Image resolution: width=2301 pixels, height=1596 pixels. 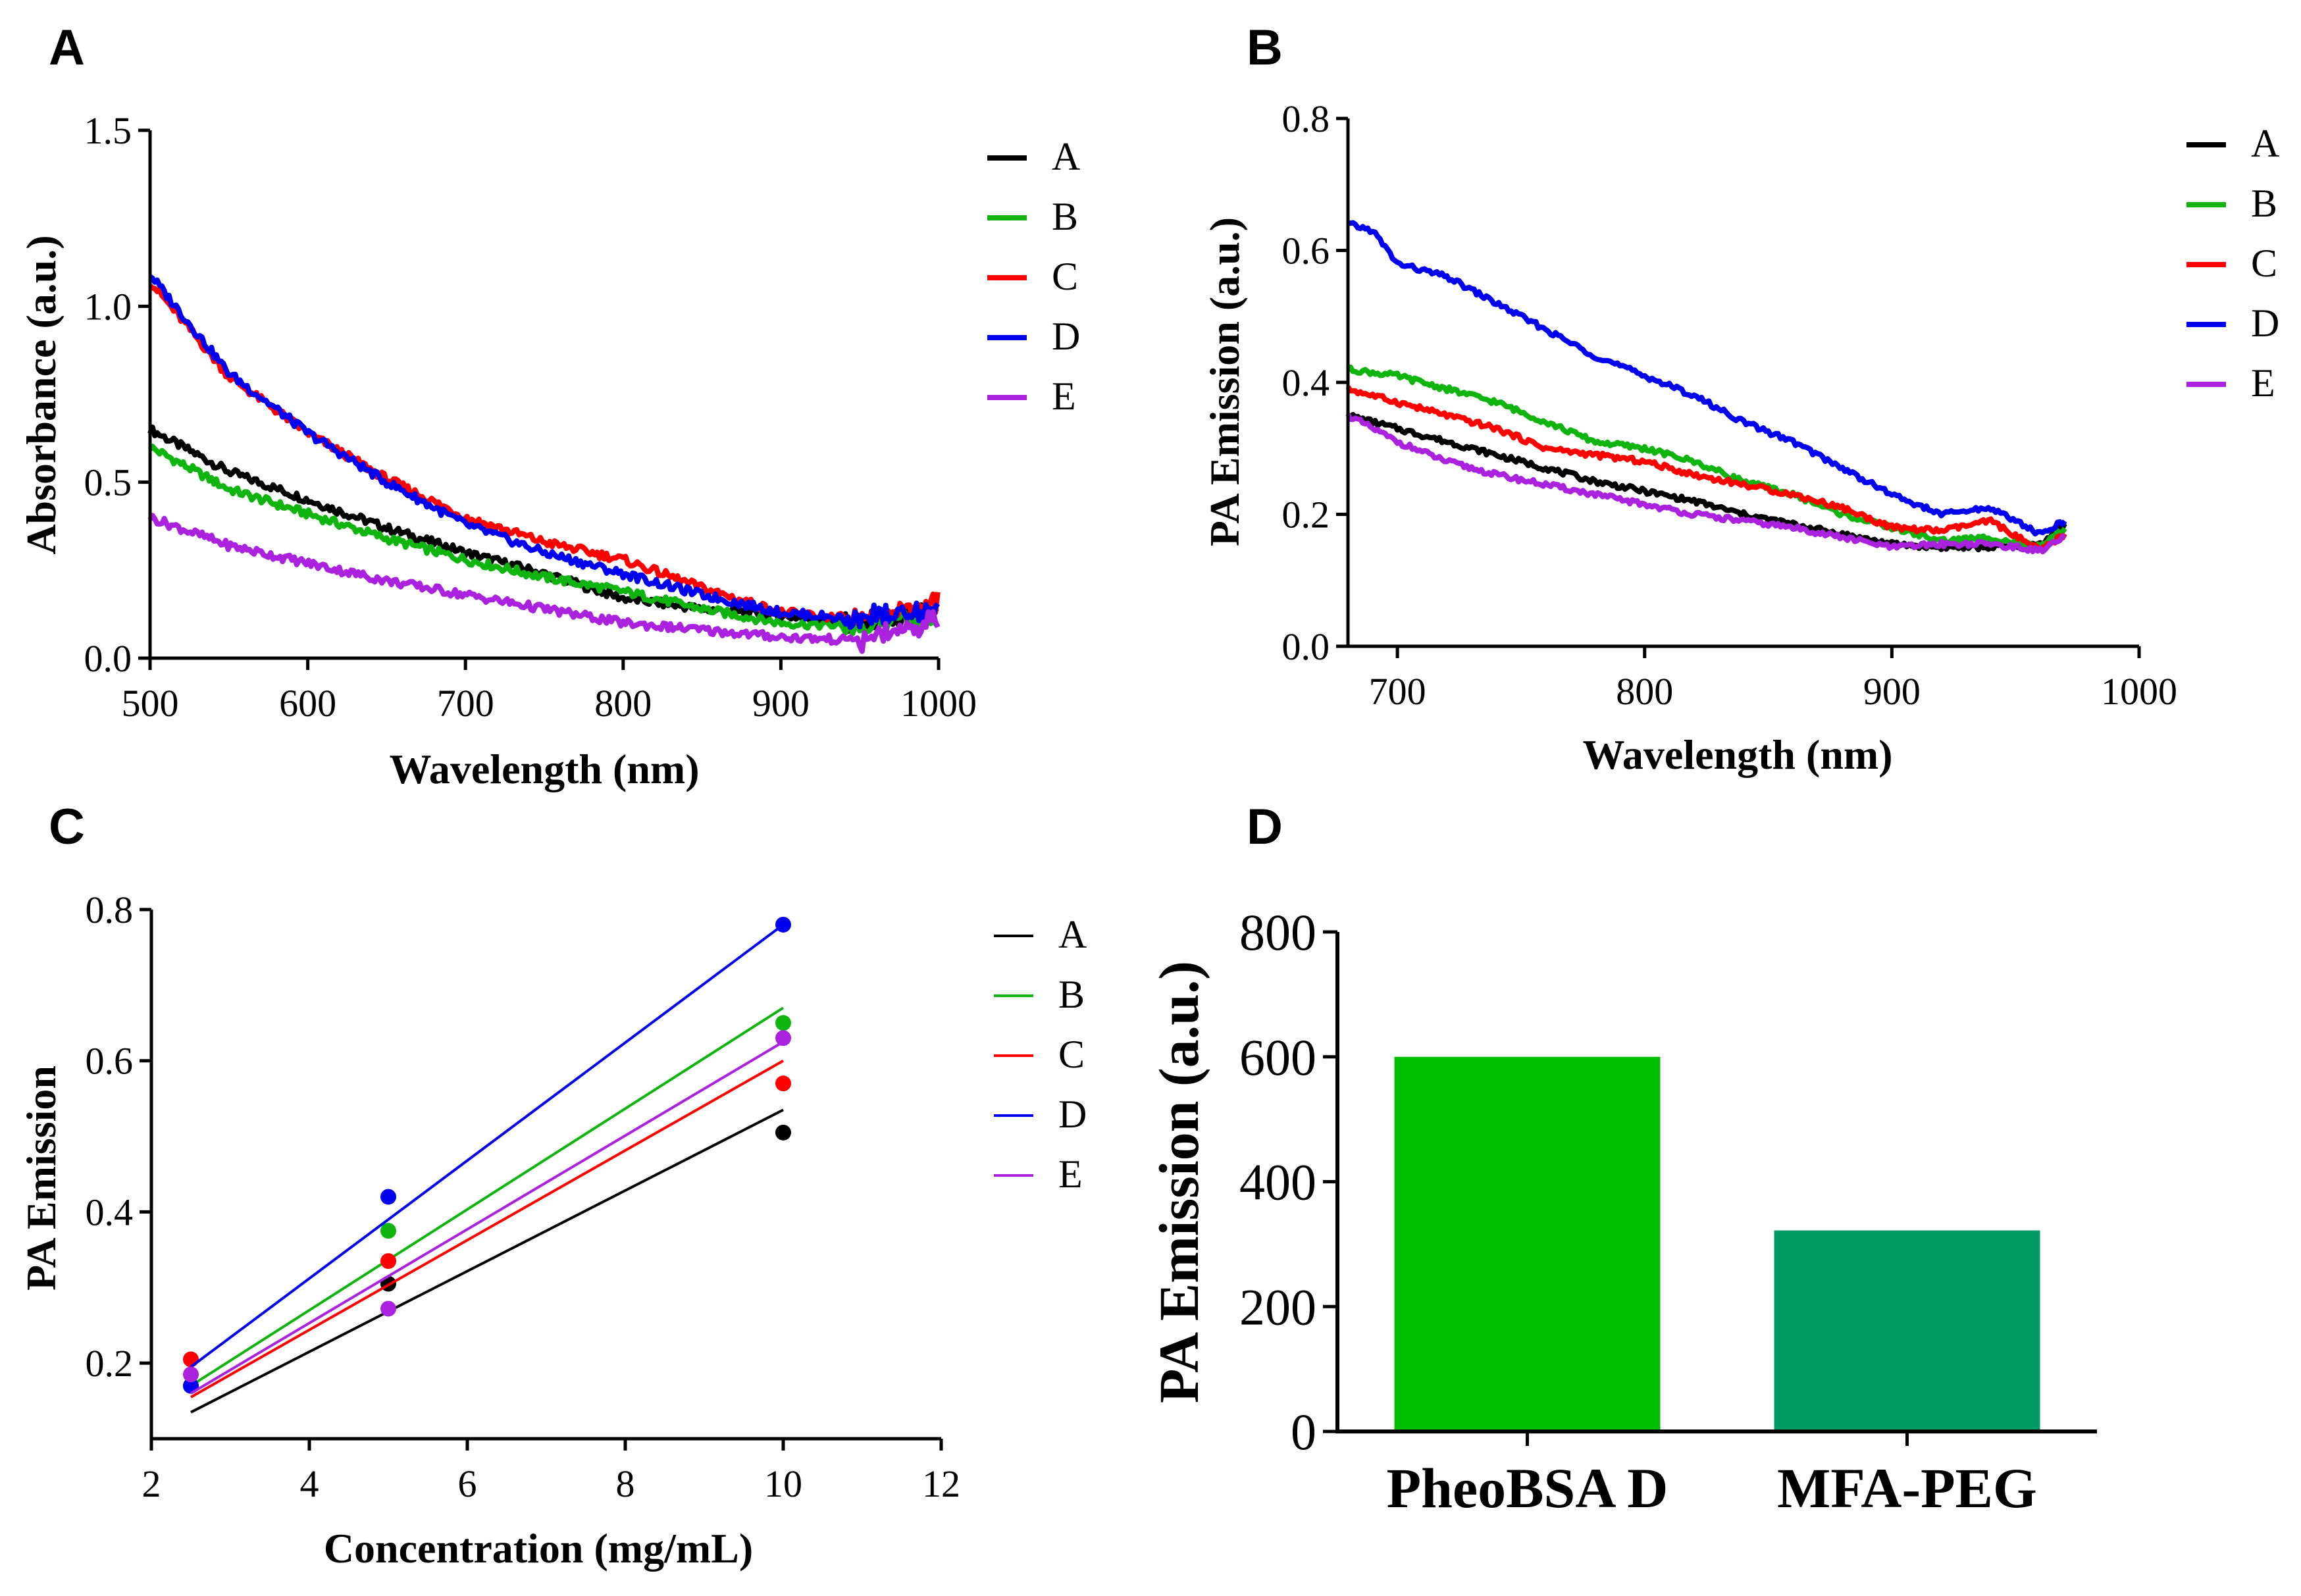 What do you see at coordinates (1277, 1057) in the screenshot?
I see `panel-d-y-tick-label: 600` at bounding box center [1277, 1057].